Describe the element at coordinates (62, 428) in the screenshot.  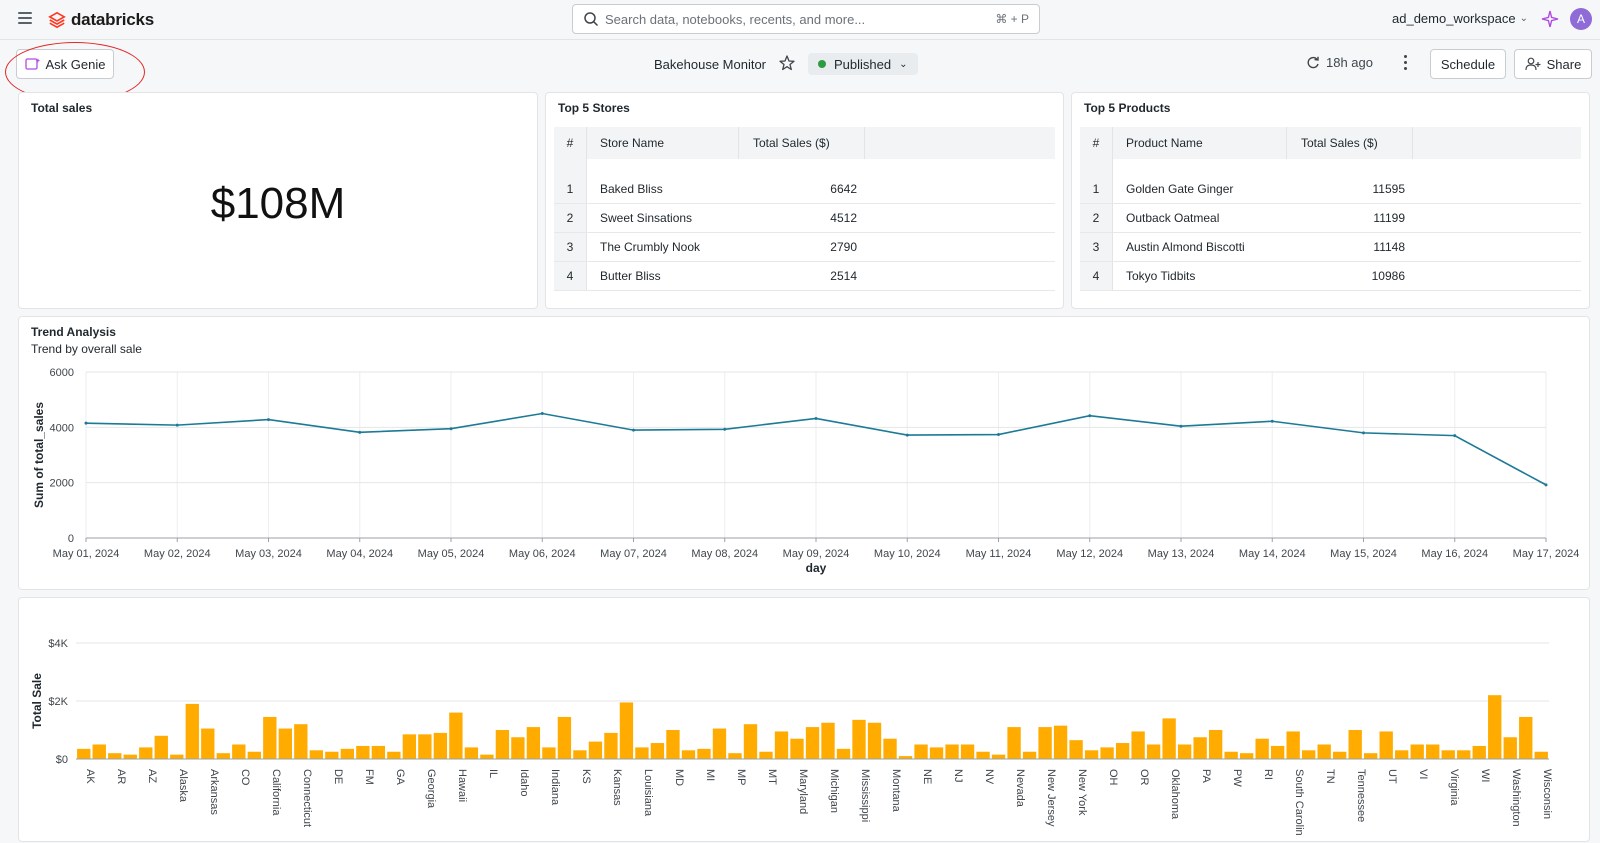
I see `y-tick-label: 4000` at that location.